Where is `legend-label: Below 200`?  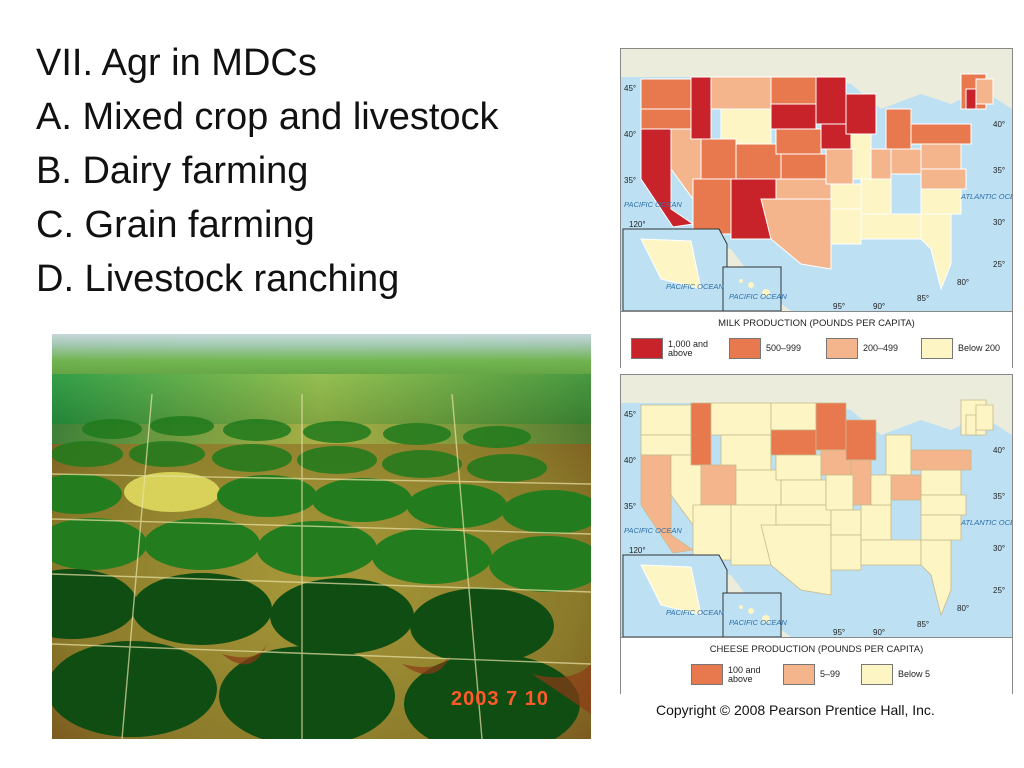
legend-label: Below 200 is located at coordinates (979, 348).